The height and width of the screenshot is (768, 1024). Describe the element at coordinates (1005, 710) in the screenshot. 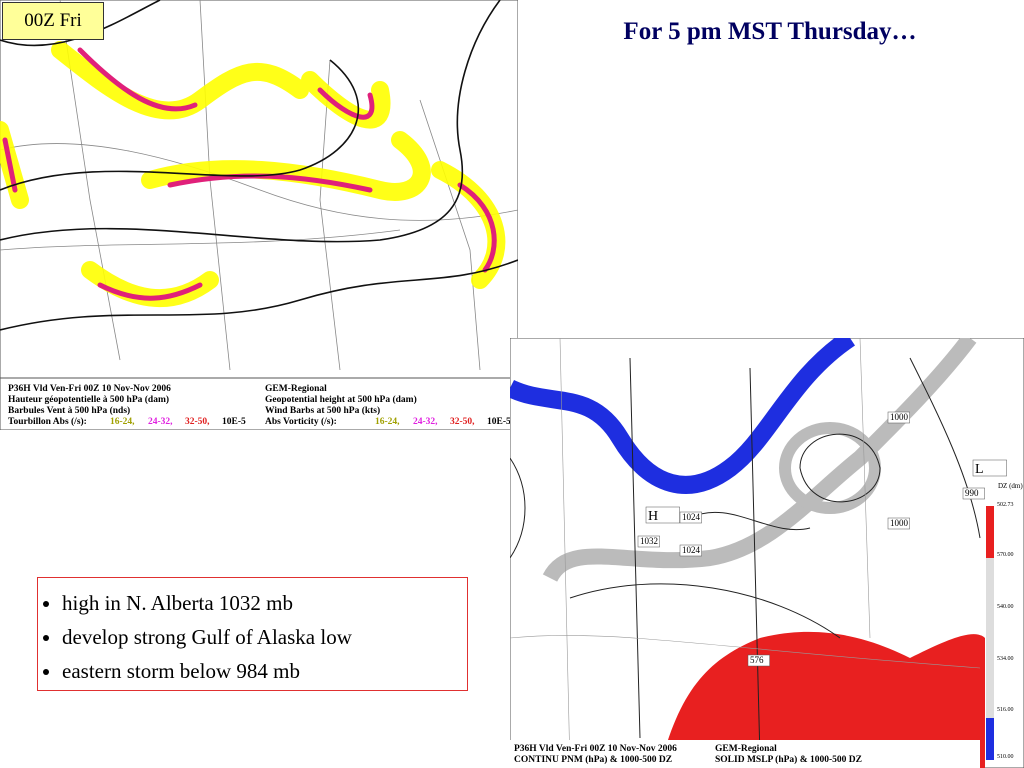

I see `colorbar-label: 516.00` at that location.